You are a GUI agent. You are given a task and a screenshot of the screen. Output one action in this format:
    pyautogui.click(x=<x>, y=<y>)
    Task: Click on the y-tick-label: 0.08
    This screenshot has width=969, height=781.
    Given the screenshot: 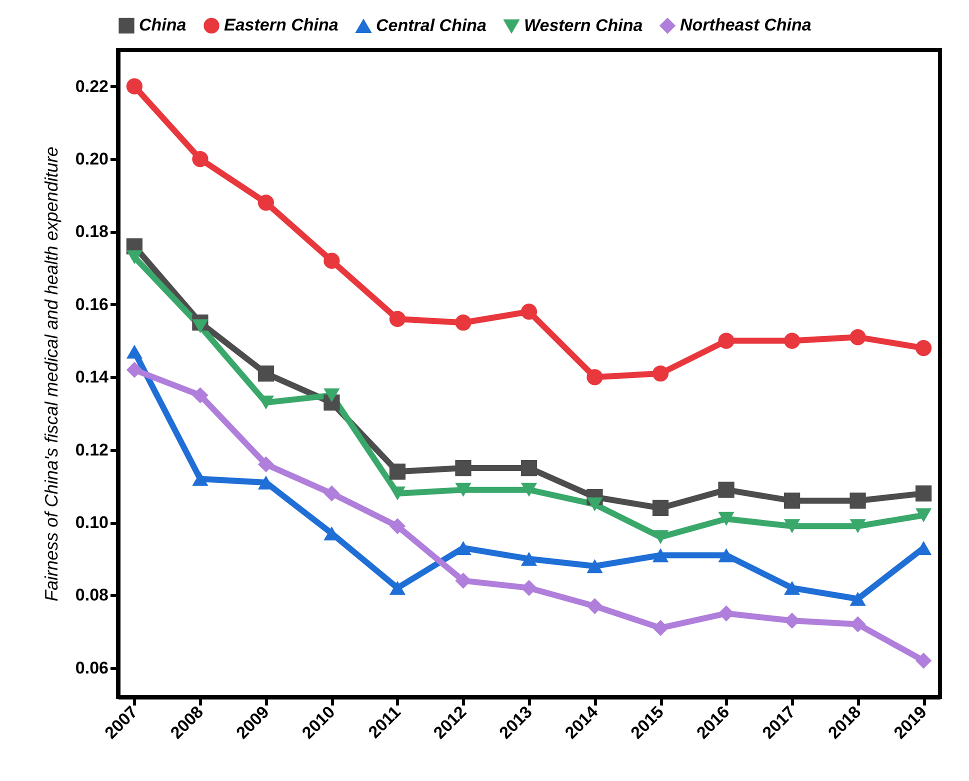 What is the action you would take?
    pyautogui.click(x=91, y=595)
    